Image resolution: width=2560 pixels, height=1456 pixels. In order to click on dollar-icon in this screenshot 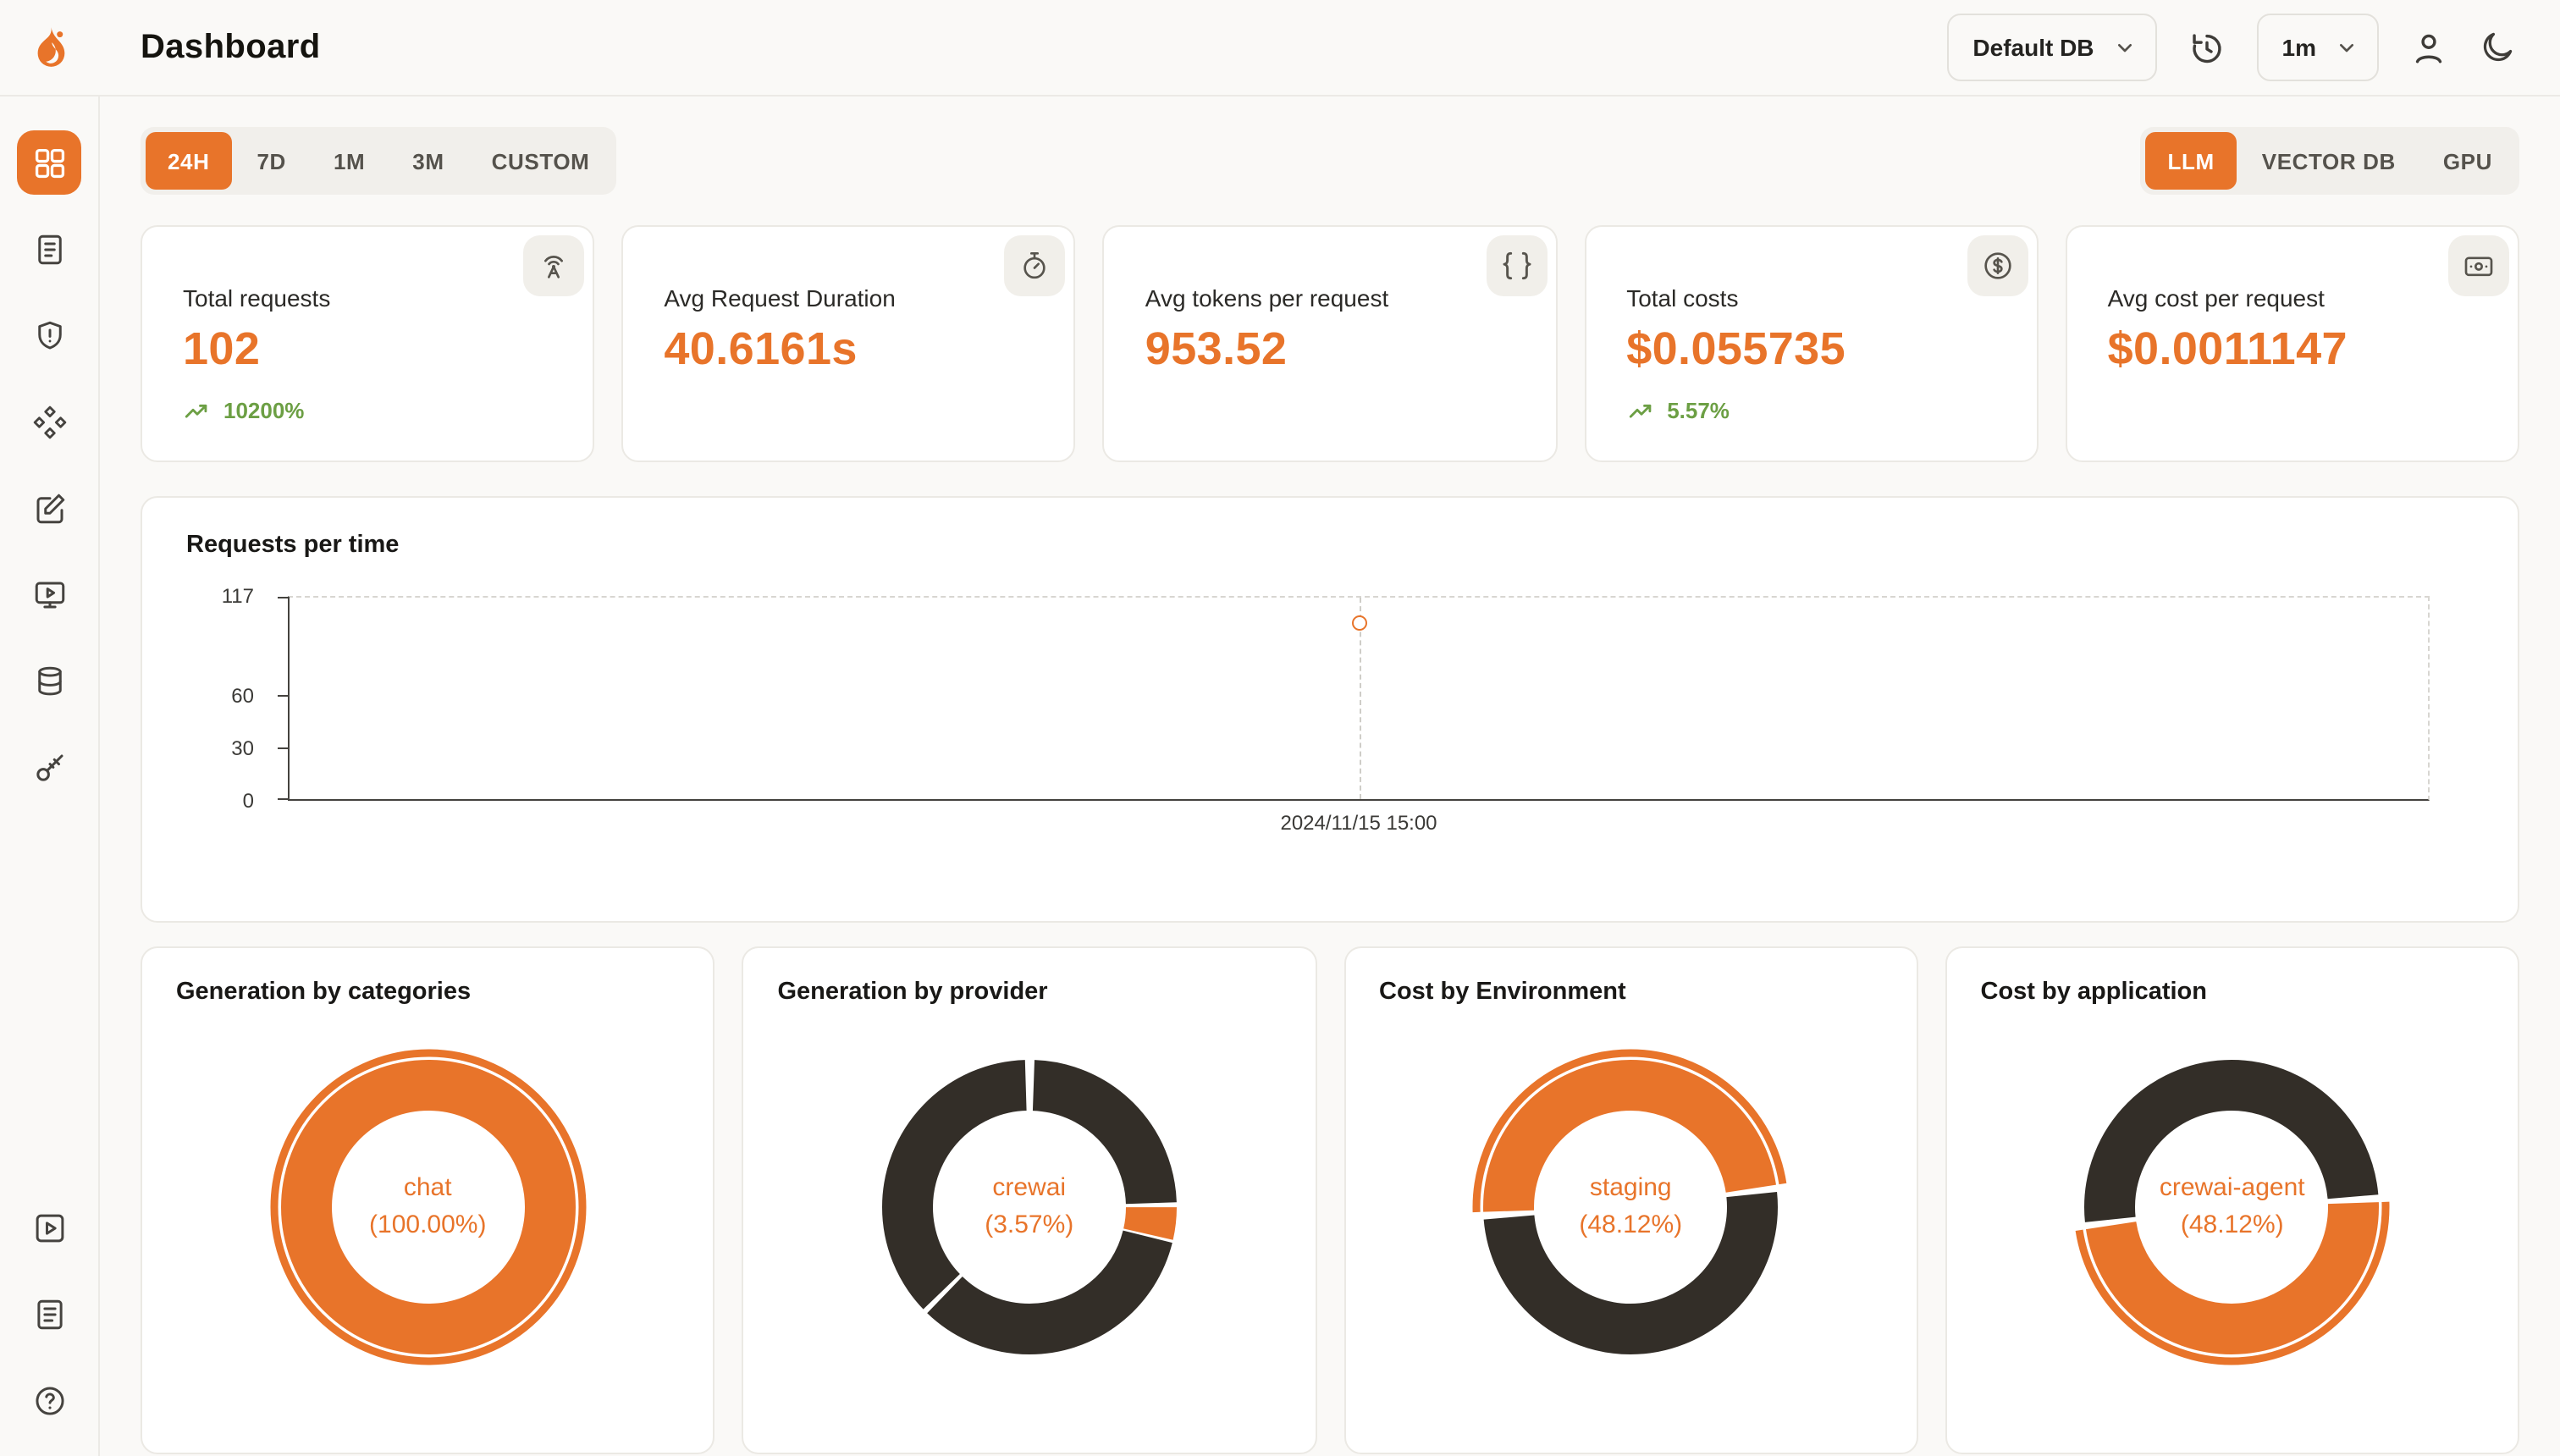, I will do `click(1997, 265)`.